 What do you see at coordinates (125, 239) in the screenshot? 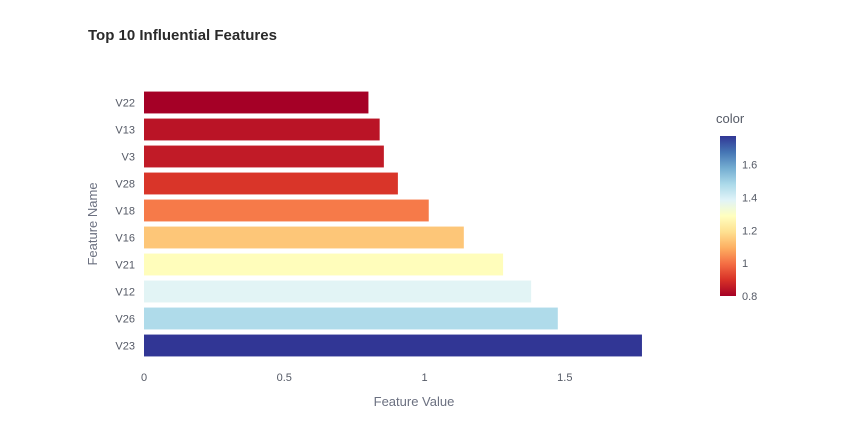
I see `y-tick-label-v16: V16` at bounding box center [125, 239].